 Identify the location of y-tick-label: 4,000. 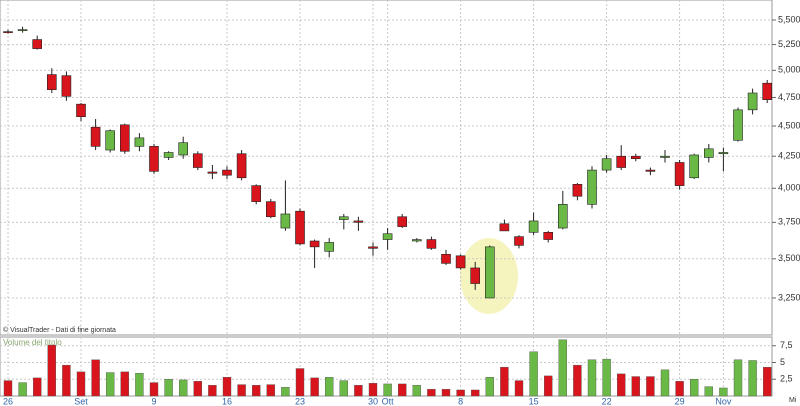
(789, 188).